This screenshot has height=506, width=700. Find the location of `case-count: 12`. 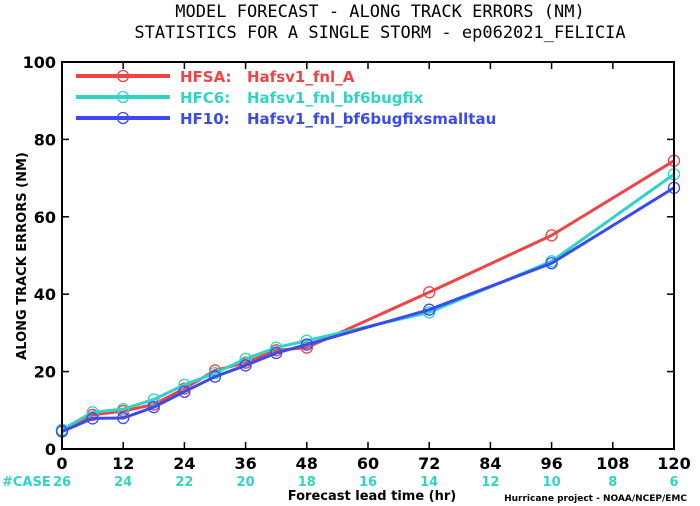

case-count: 12 is located at coordinates (490, 482).